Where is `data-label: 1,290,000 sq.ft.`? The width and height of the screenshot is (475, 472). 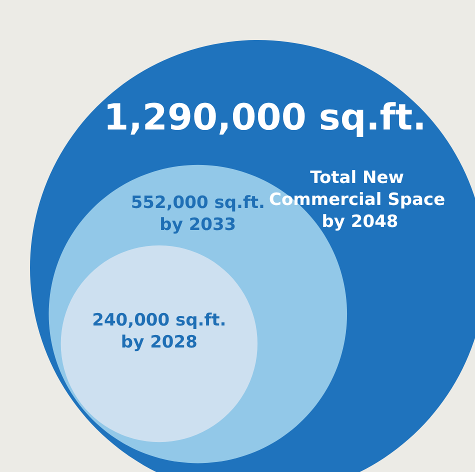 data-label: 1,290,000 sq.ft. is located at coordinates (265, 118).